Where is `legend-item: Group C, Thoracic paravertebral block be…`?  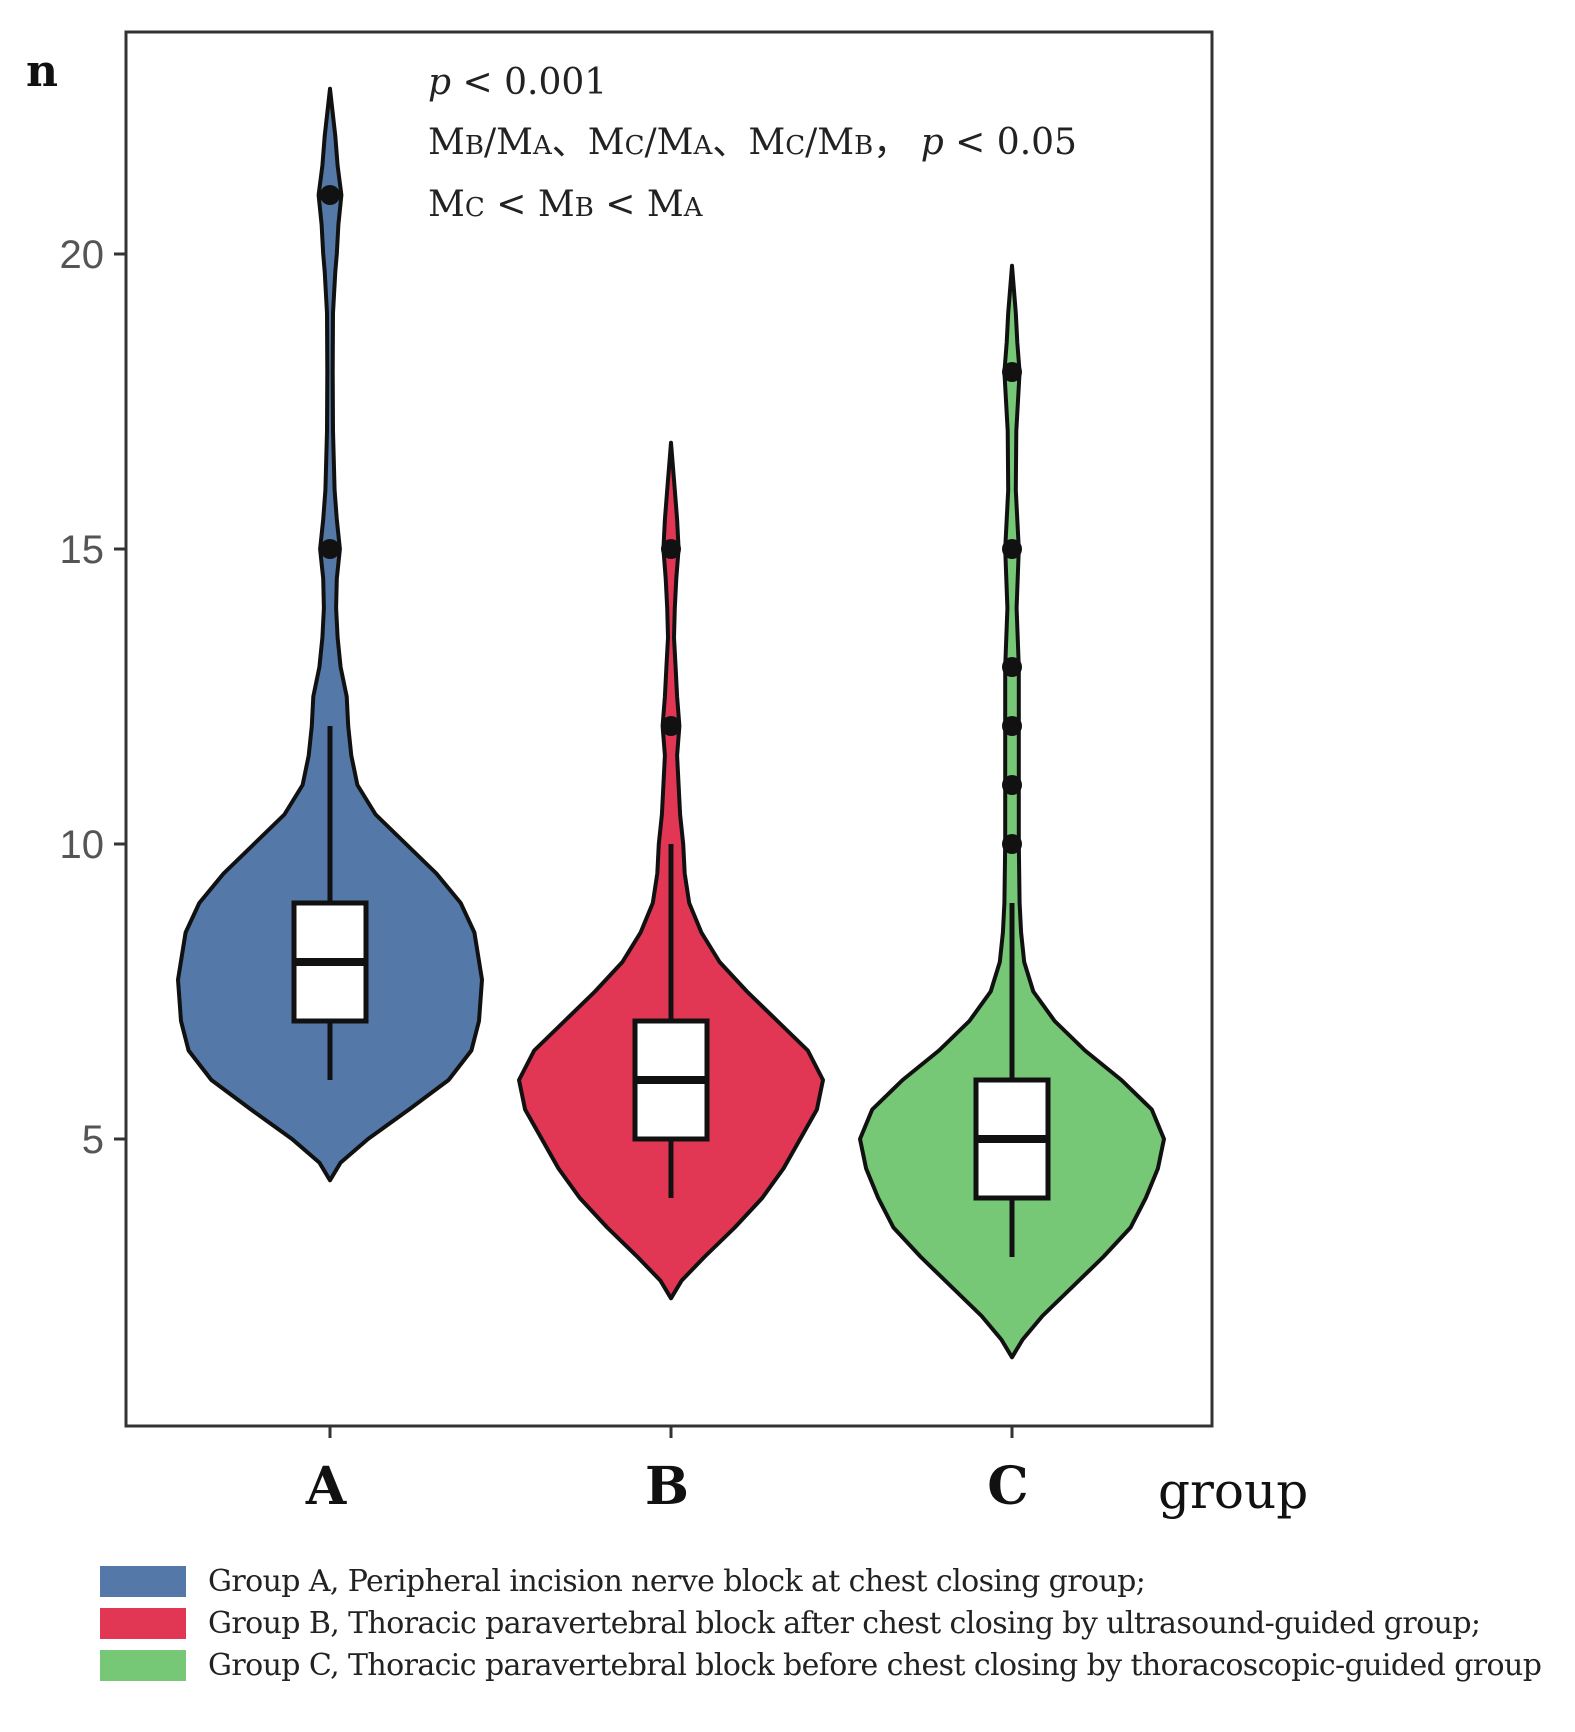 legend-item: Group C, Thoracic paravertebral block be… is located at coordinates (835, 1665).